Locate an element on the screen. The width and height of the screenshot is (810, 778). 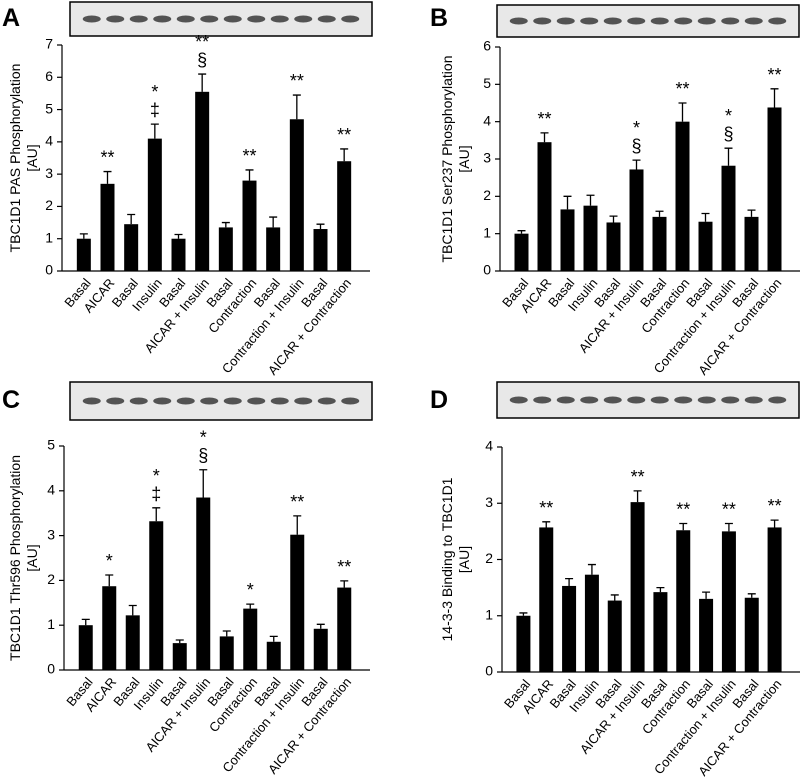
y-tick-label: 6 is located at coordinates (487, 46).